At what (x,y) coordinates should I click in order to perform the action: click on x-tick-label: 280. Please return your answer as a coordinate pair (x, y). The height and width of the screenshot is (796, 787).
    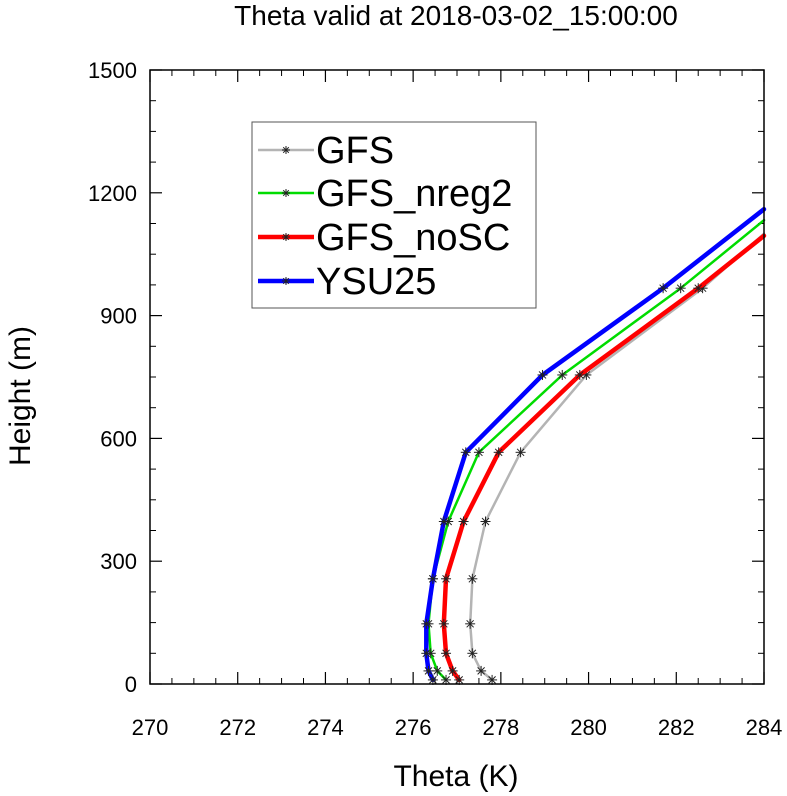
    Looking at the image, I should click on (588, 727).